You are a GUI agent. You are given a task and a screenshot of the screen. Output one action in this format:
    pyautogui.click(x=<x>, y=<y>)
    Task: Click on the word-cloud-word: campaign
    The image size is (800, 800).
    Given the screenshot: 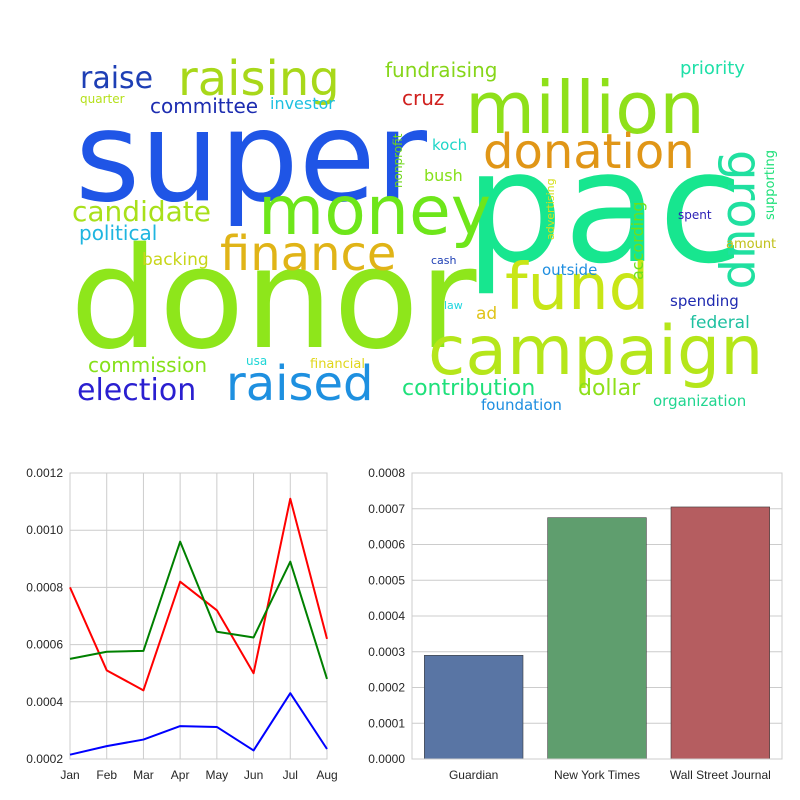 What is the action you would take?
    pyautogui.click(x=596, y=351)
    